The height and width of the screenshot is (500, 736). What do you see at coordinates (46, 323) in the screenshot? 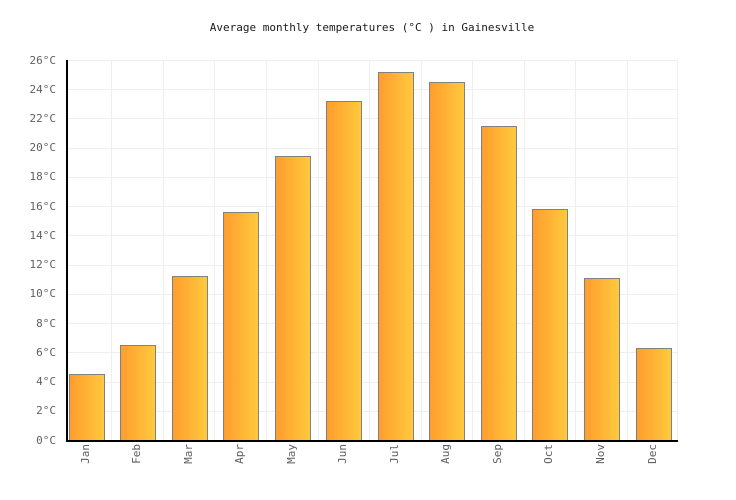
I see `y-axis-label-8: 8°C` at bounding box center [46, 323].